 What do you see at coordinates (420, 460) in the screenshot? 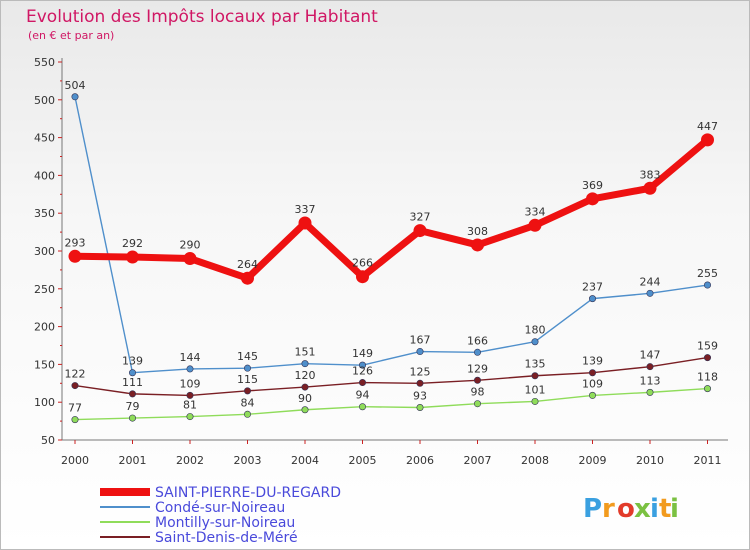
I see `x-tick-label: 2006` at bounding box center [420, 460].